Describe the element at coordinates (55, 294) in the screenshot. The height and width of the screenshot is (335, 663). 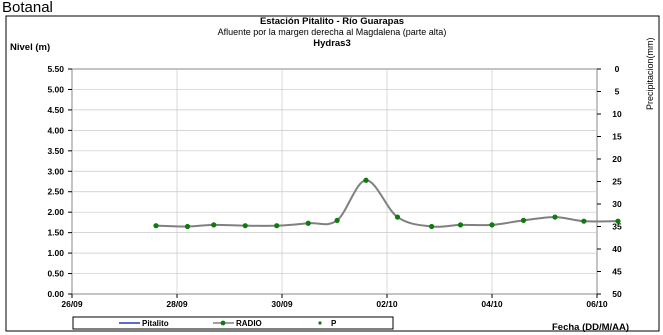
I see `y-tick-label: 0.00` at that location.